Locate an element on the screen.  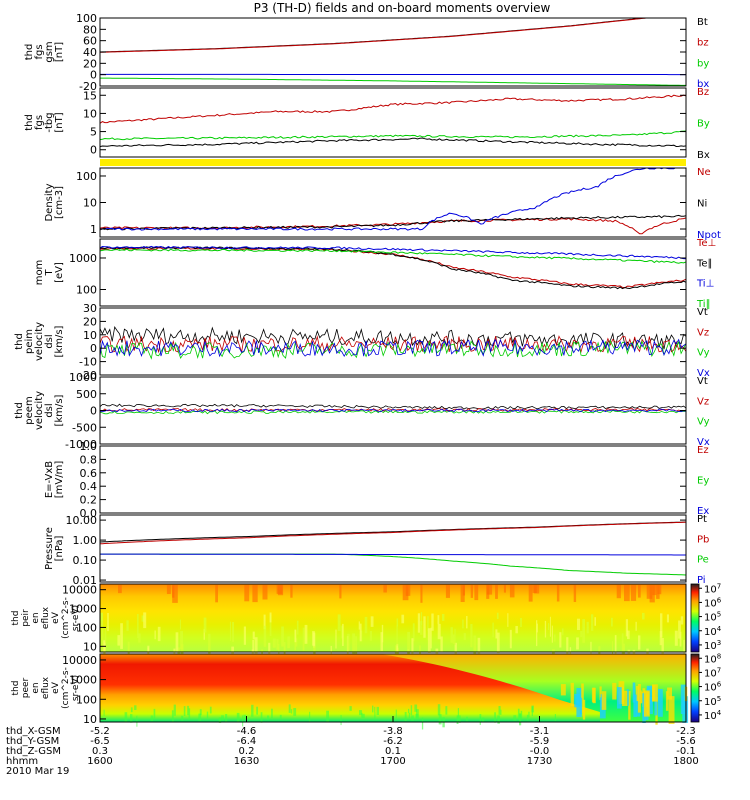
legend-Vx: Vx is located at coordinates (703, 442).